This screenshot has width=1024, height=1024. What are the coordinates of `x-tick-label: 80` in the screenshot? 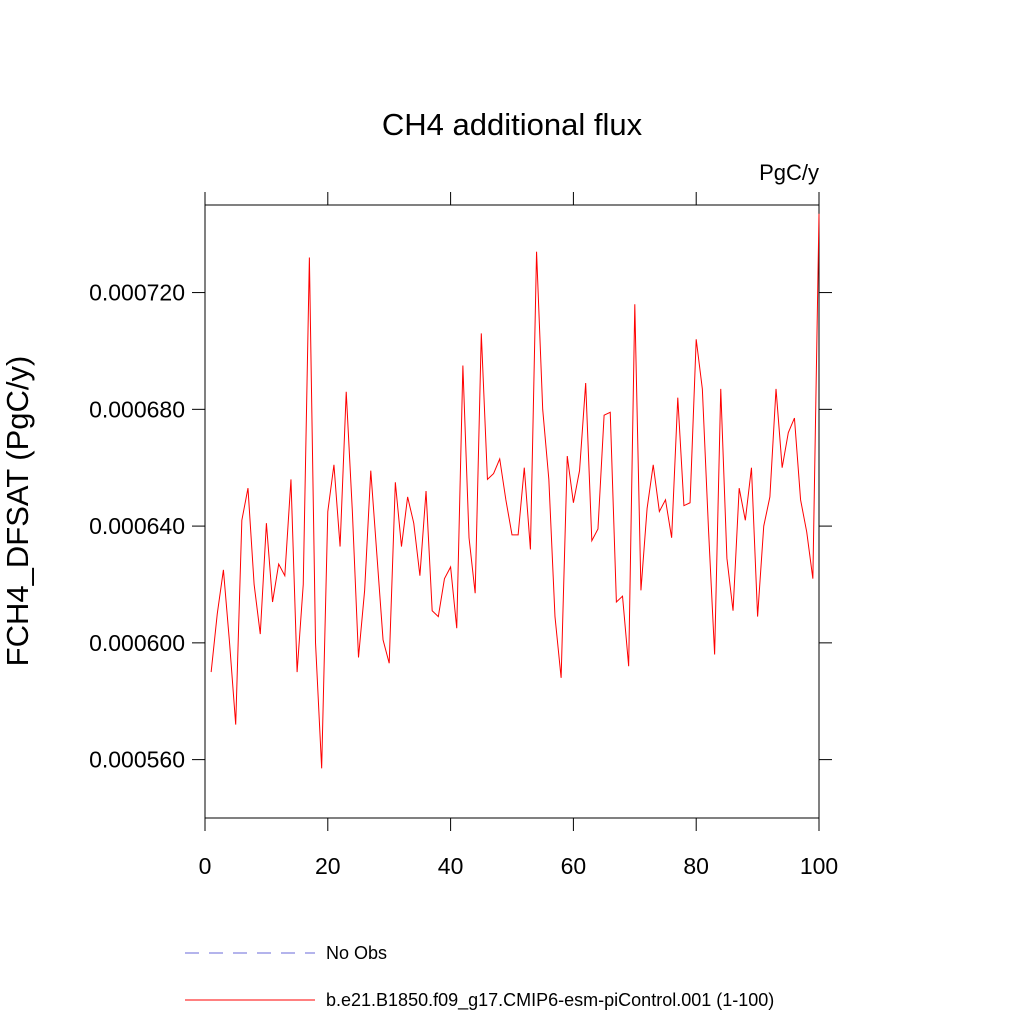 It's located at (696, 866).